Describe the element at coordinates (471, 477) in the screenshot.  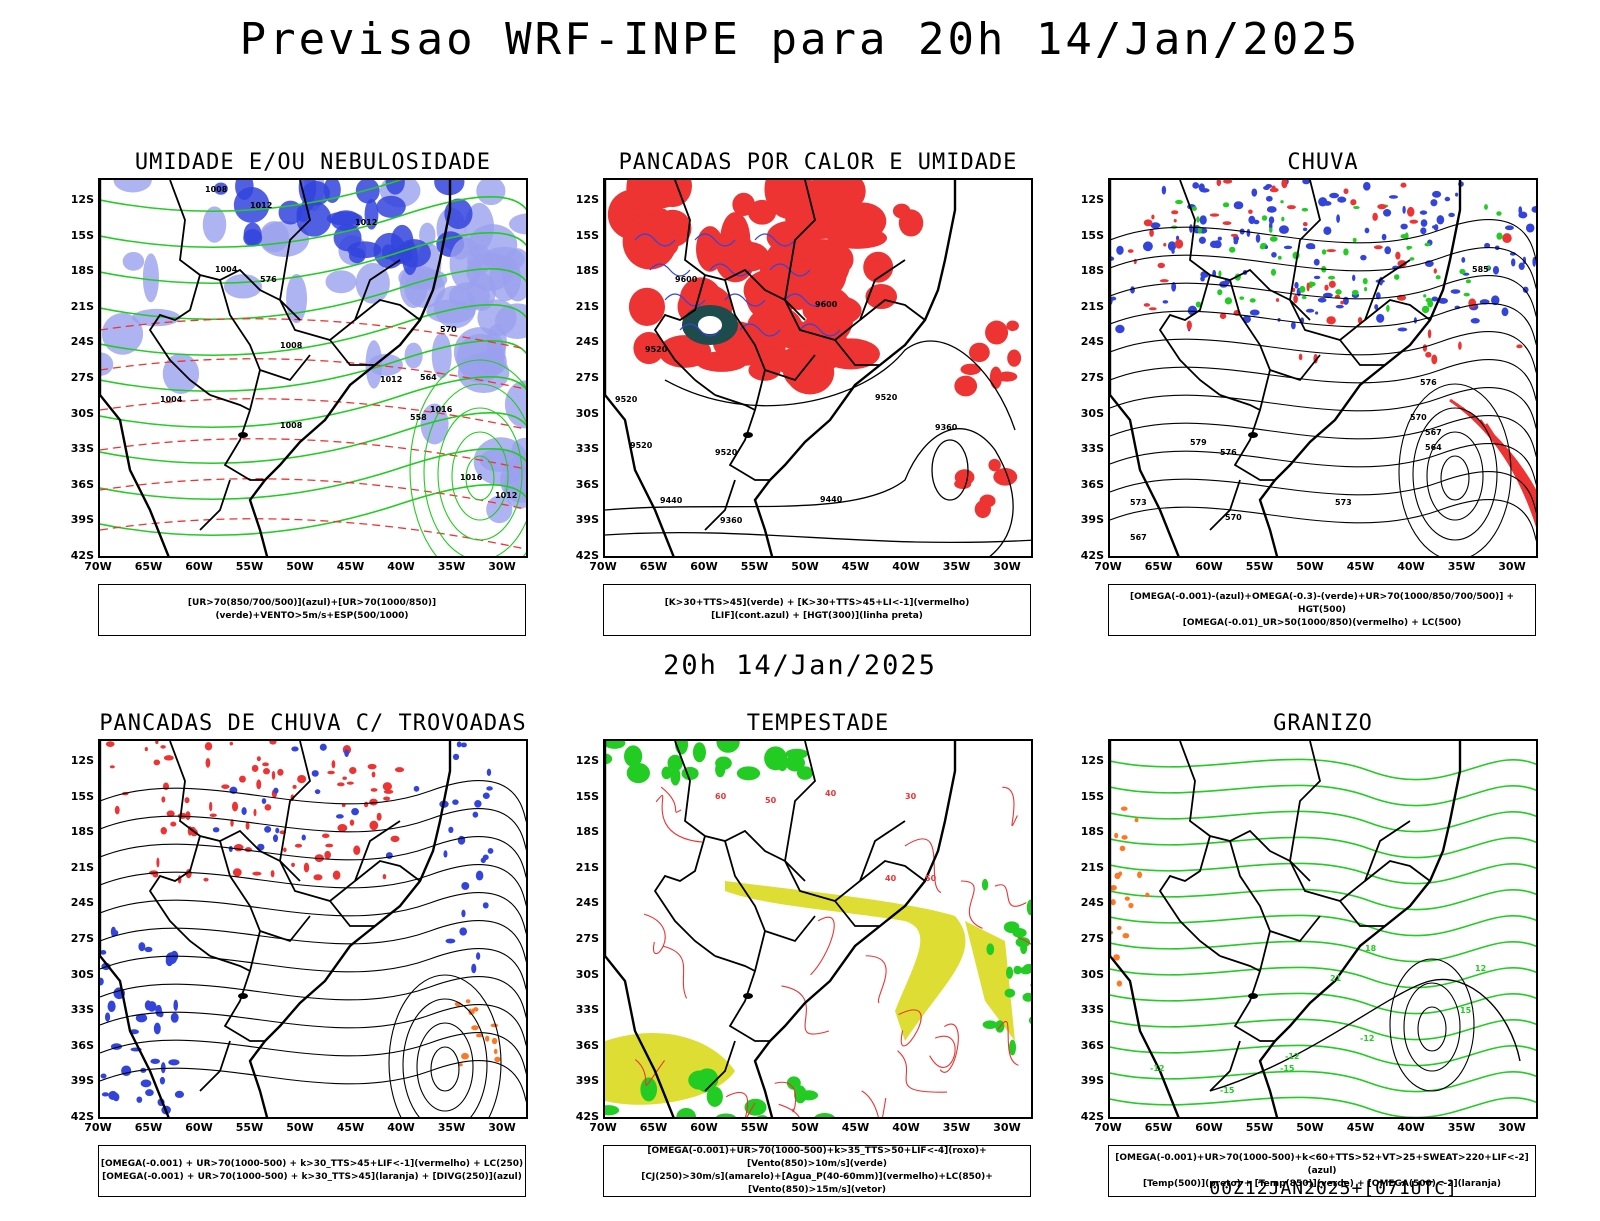
I see `contour-label: 1016` at that location.